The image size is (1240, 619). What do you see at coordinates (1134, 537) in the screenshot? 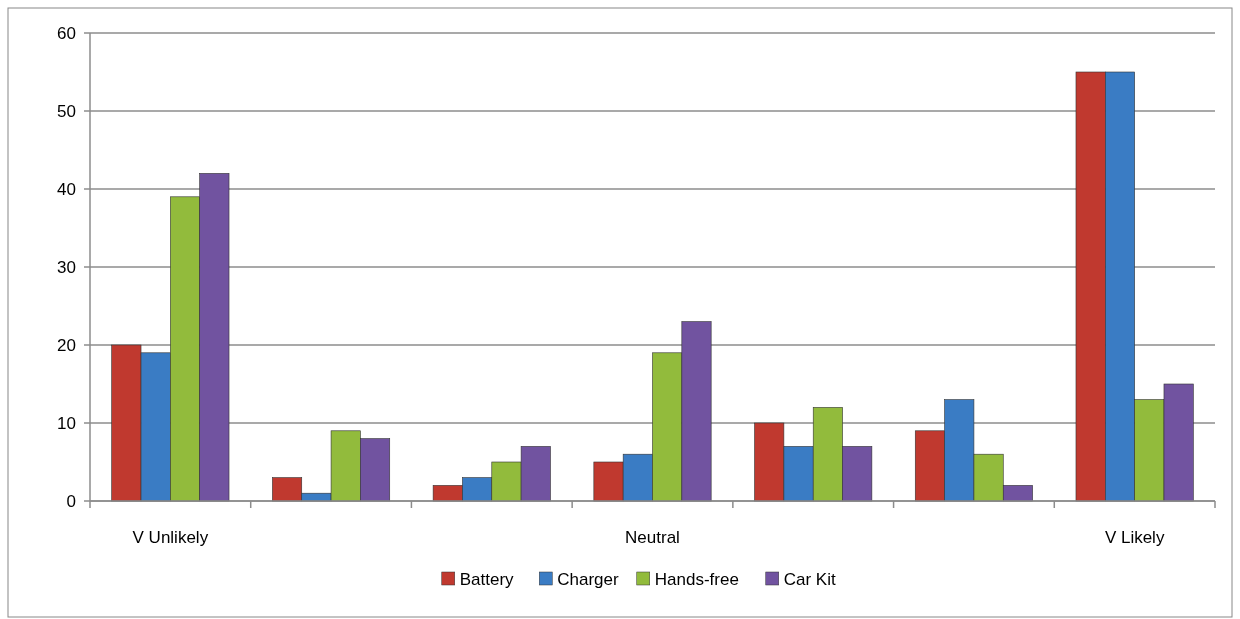
I see `x-tick-label: V Likely` at bounding box center [1134, 537].